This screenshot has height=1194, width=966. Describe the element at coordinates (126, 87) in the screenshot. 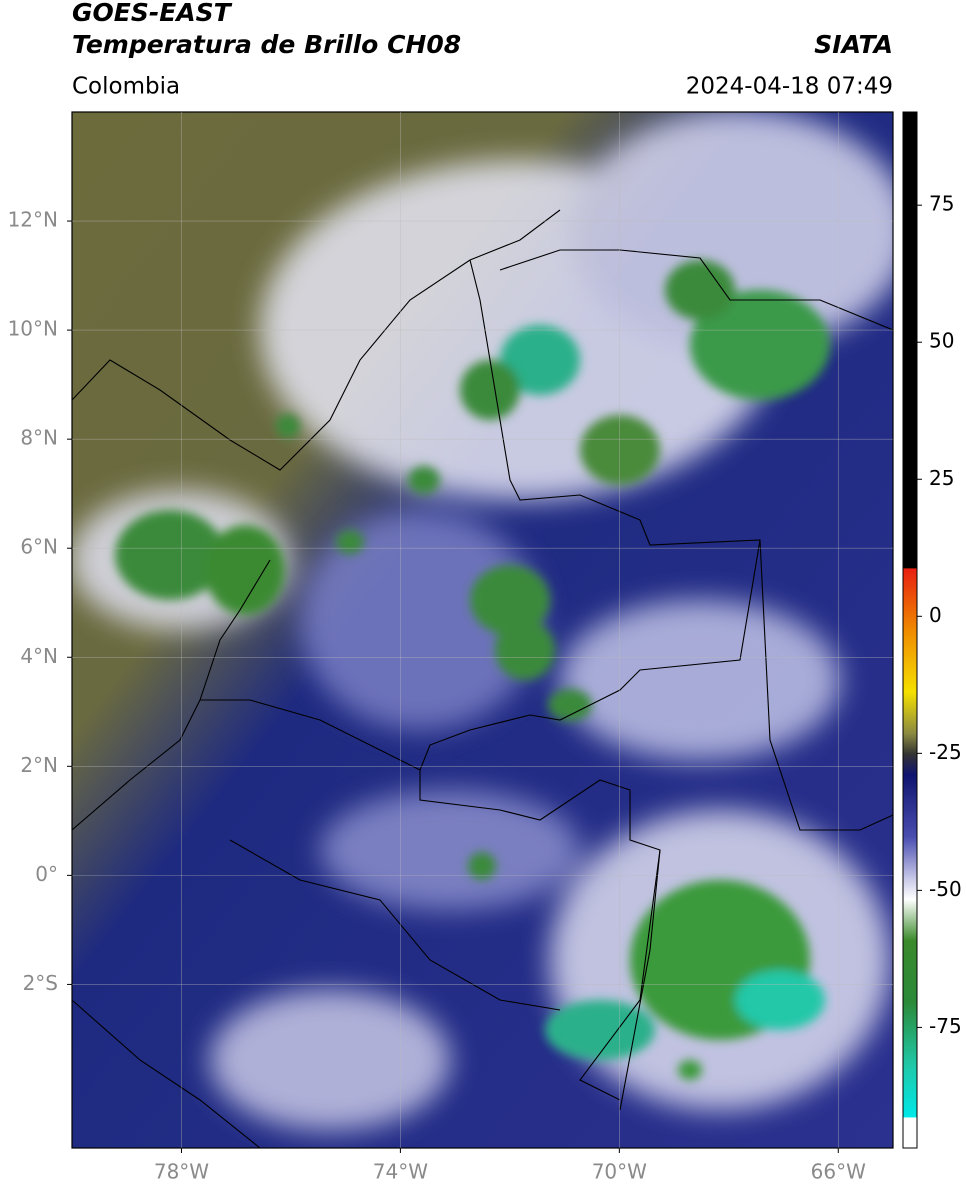

I see `region: Colombia` at that location.